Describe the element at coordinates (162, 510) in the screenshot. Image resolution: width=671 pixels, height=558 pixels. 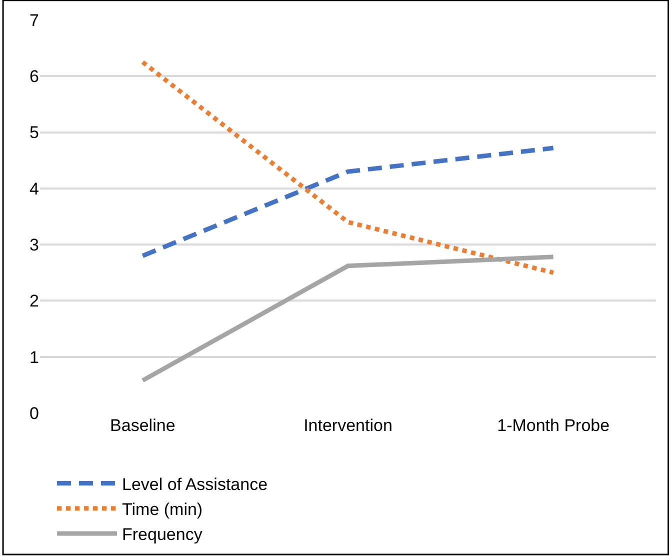
I see `legend-label: Time (min)` at that location.